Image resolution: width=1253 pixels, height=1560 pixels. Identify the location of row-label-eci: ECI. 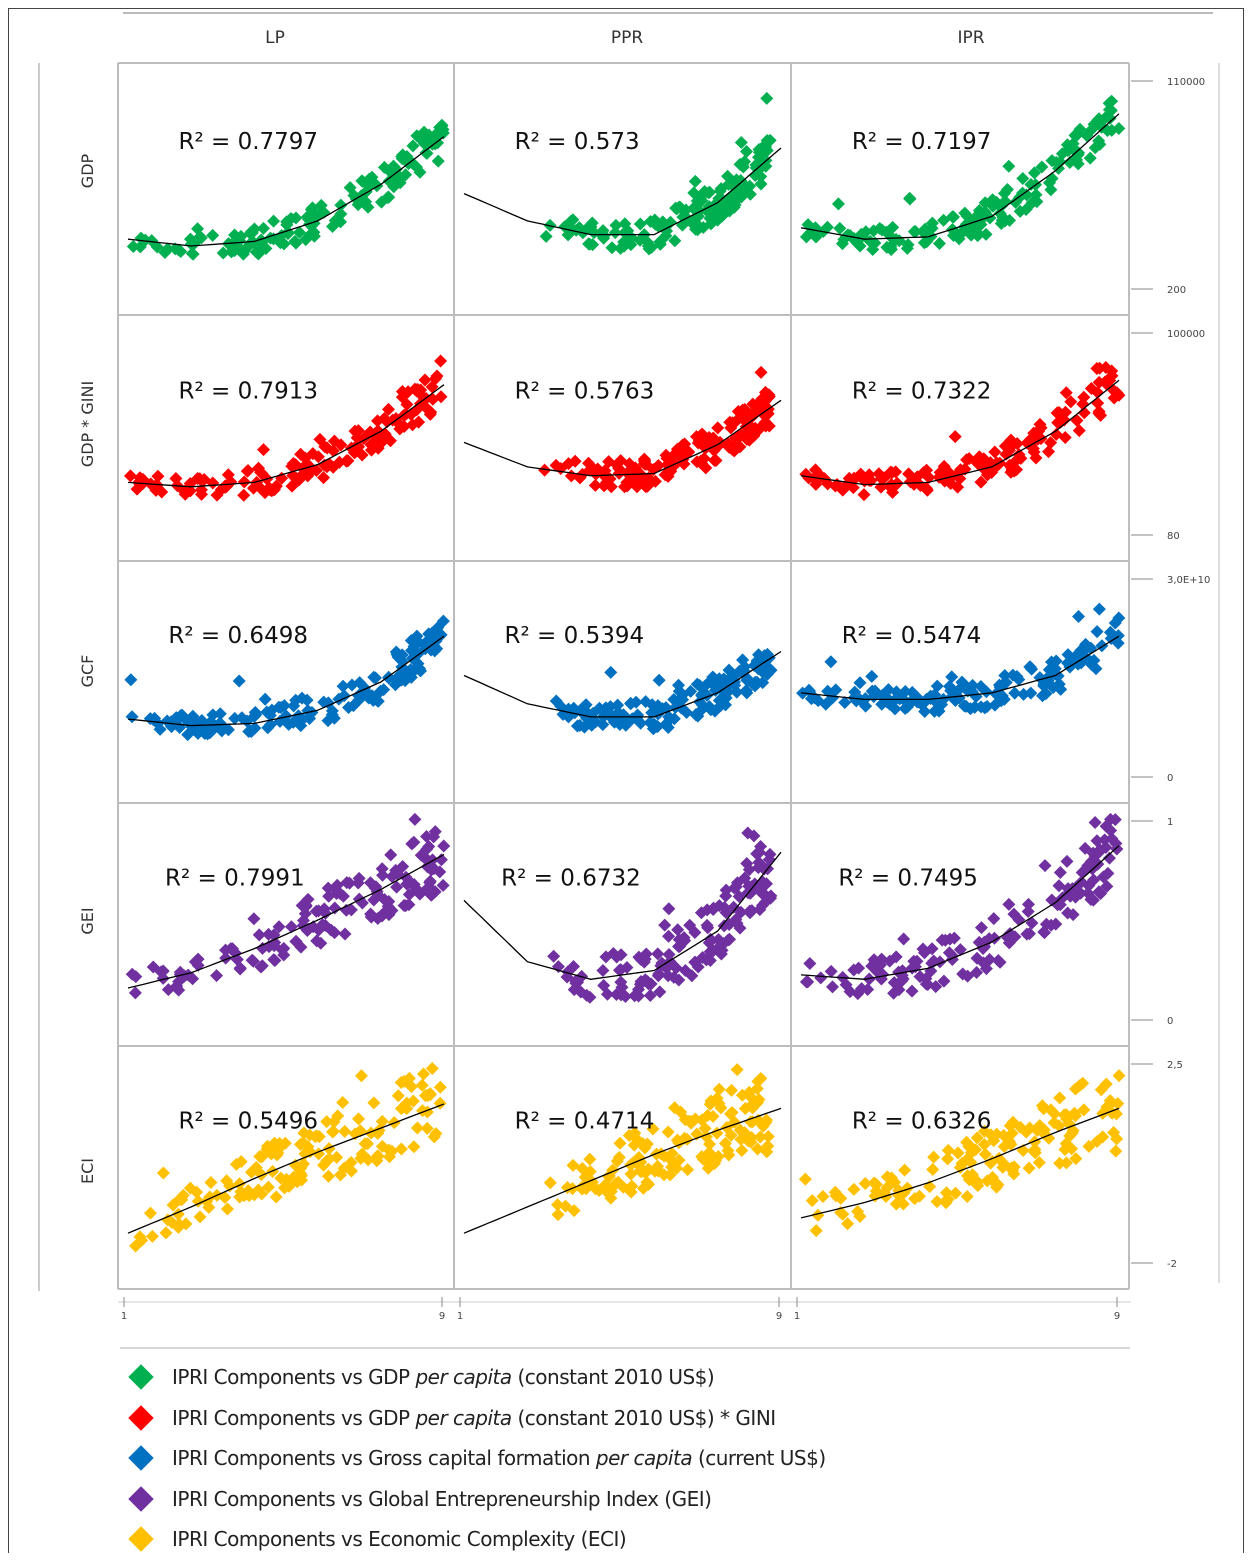
(87, 1171).